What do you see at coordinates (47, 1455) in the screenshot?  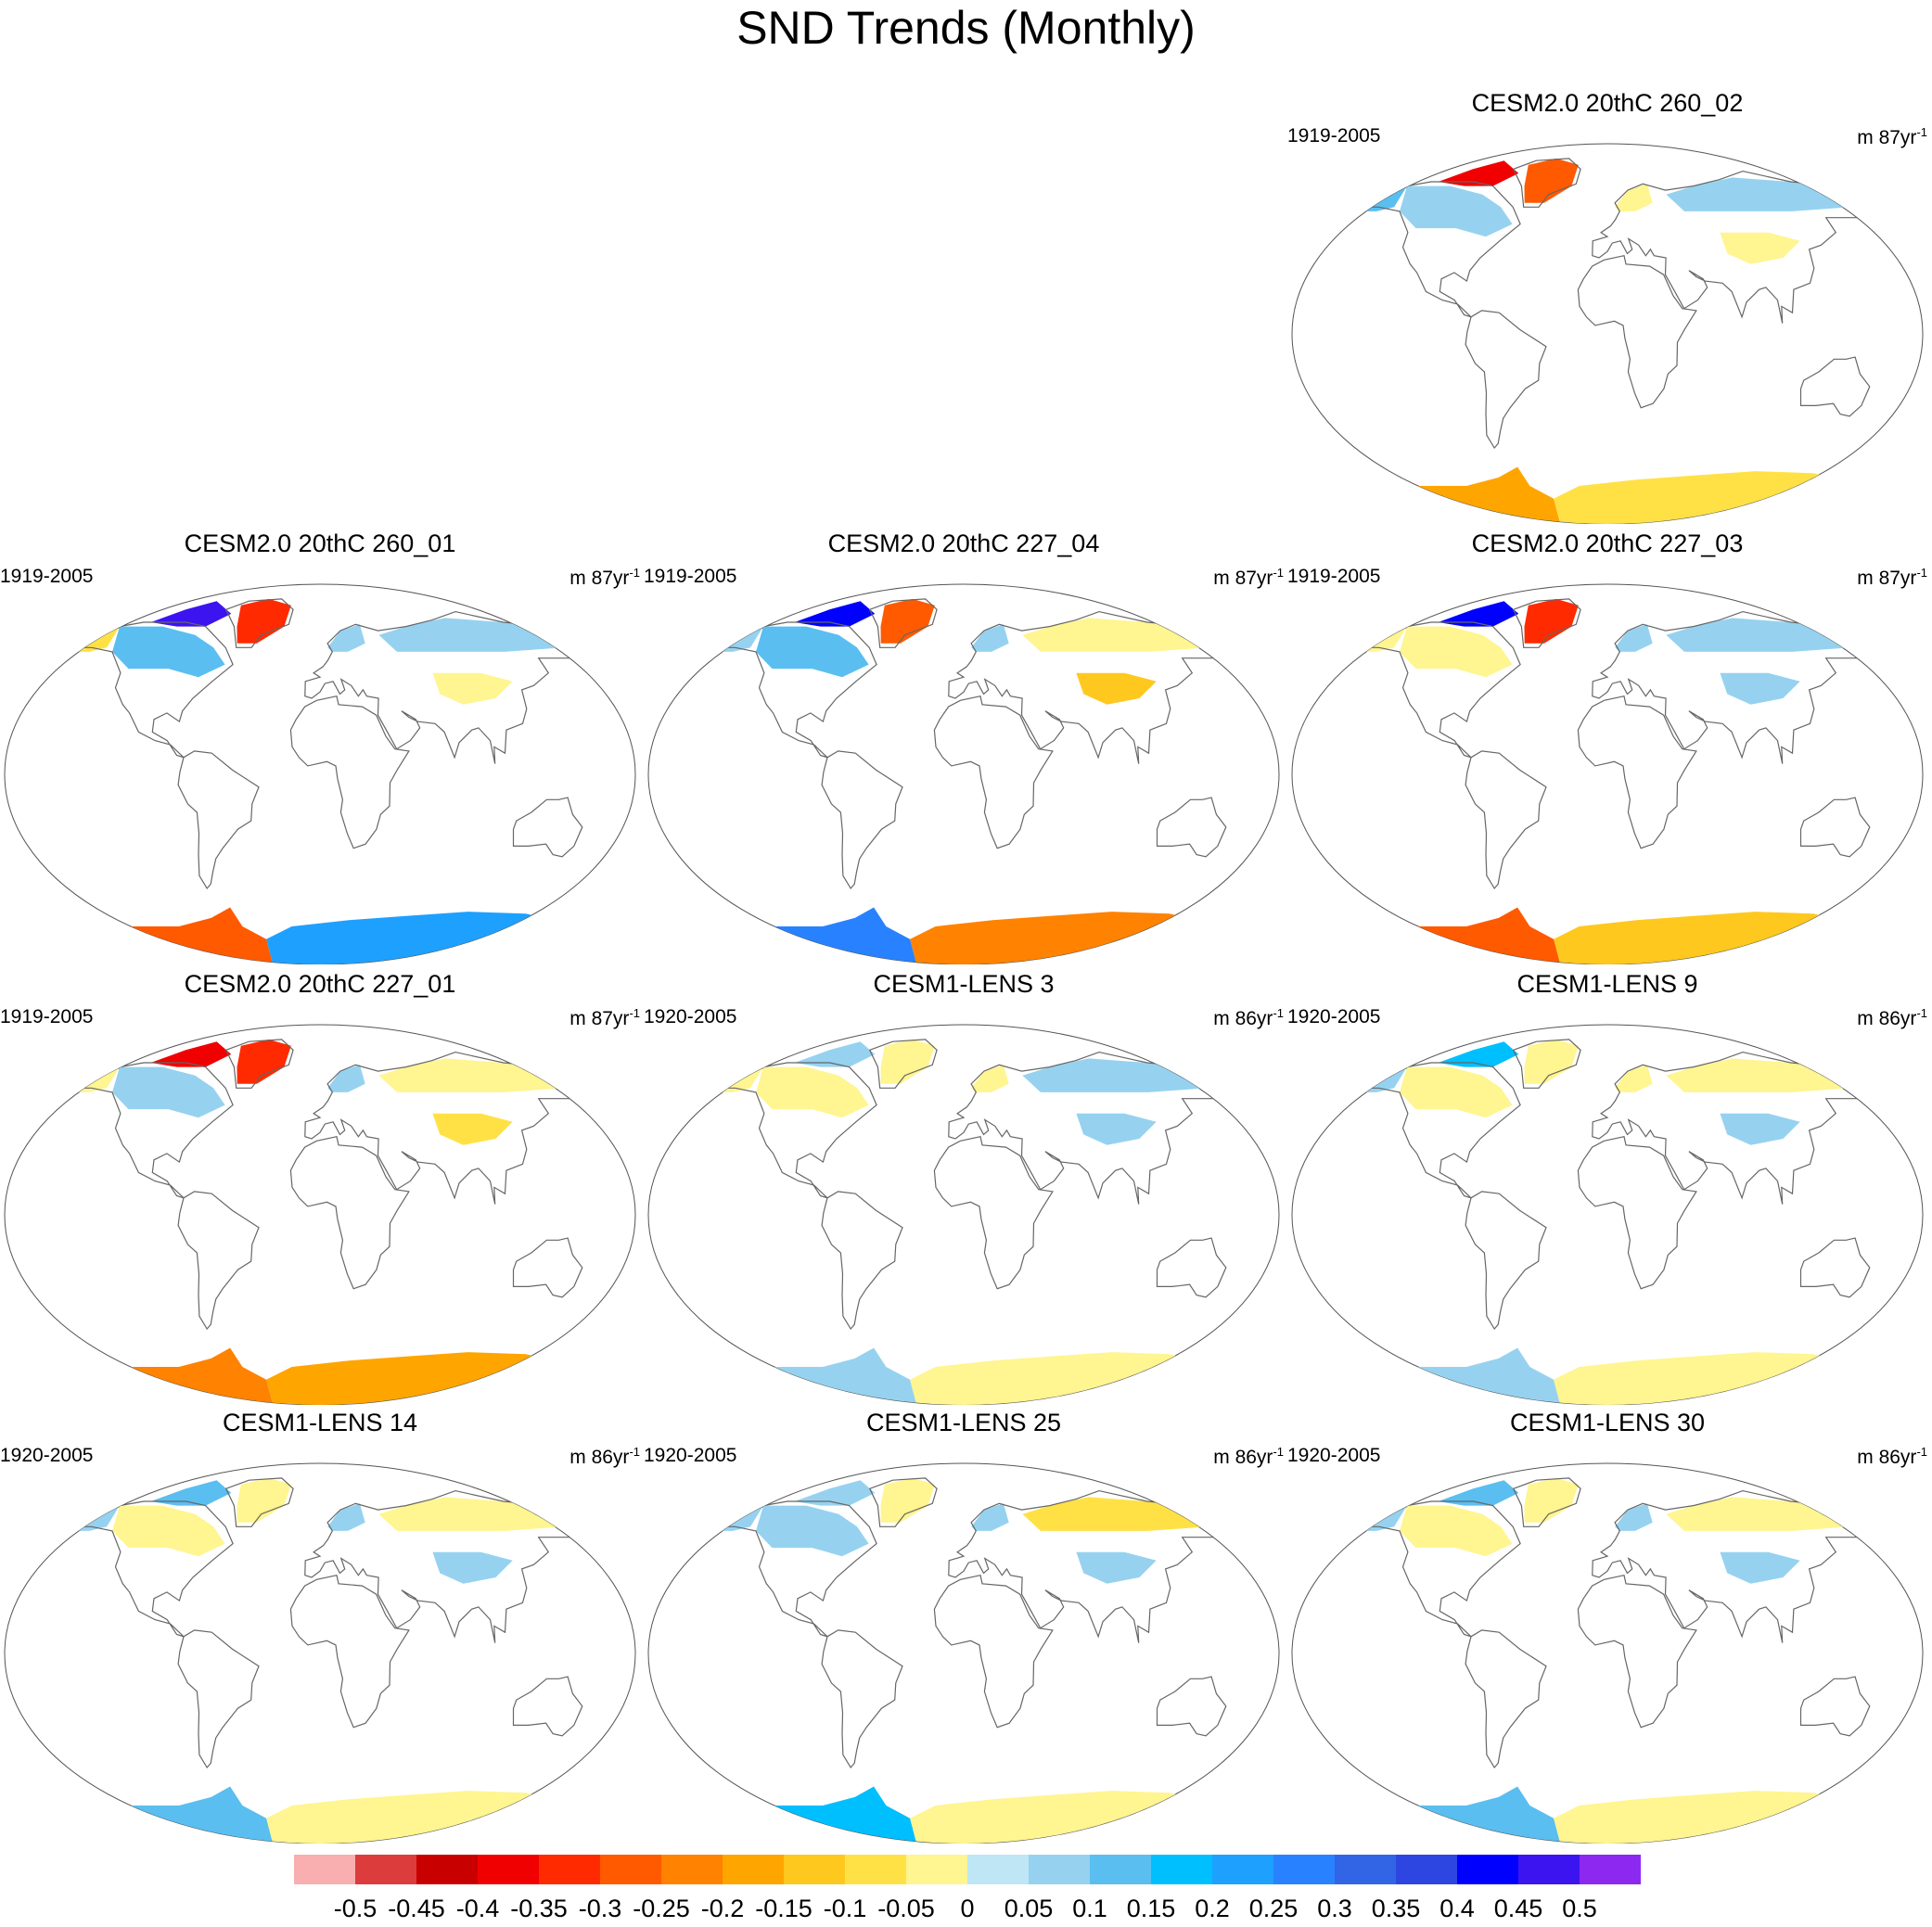 I see `panel-years: 1920-2005` at bounding box center [47, 1455].